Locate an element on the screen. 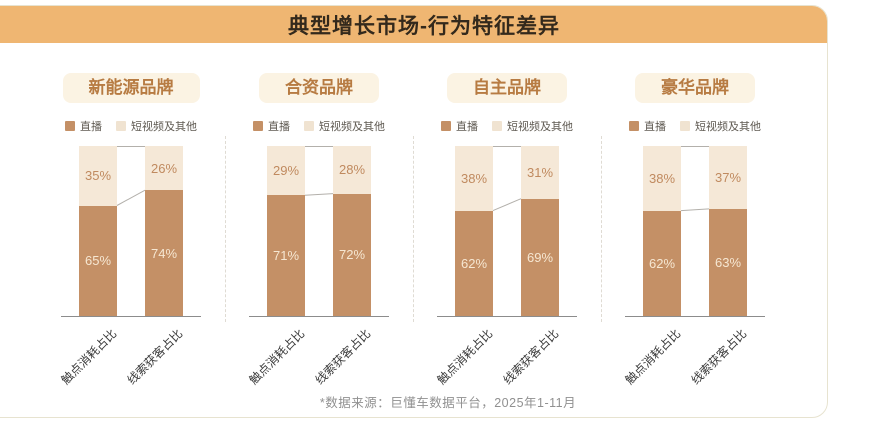  panel-title: 新能源品牌 is located at coordinates (131, 87).